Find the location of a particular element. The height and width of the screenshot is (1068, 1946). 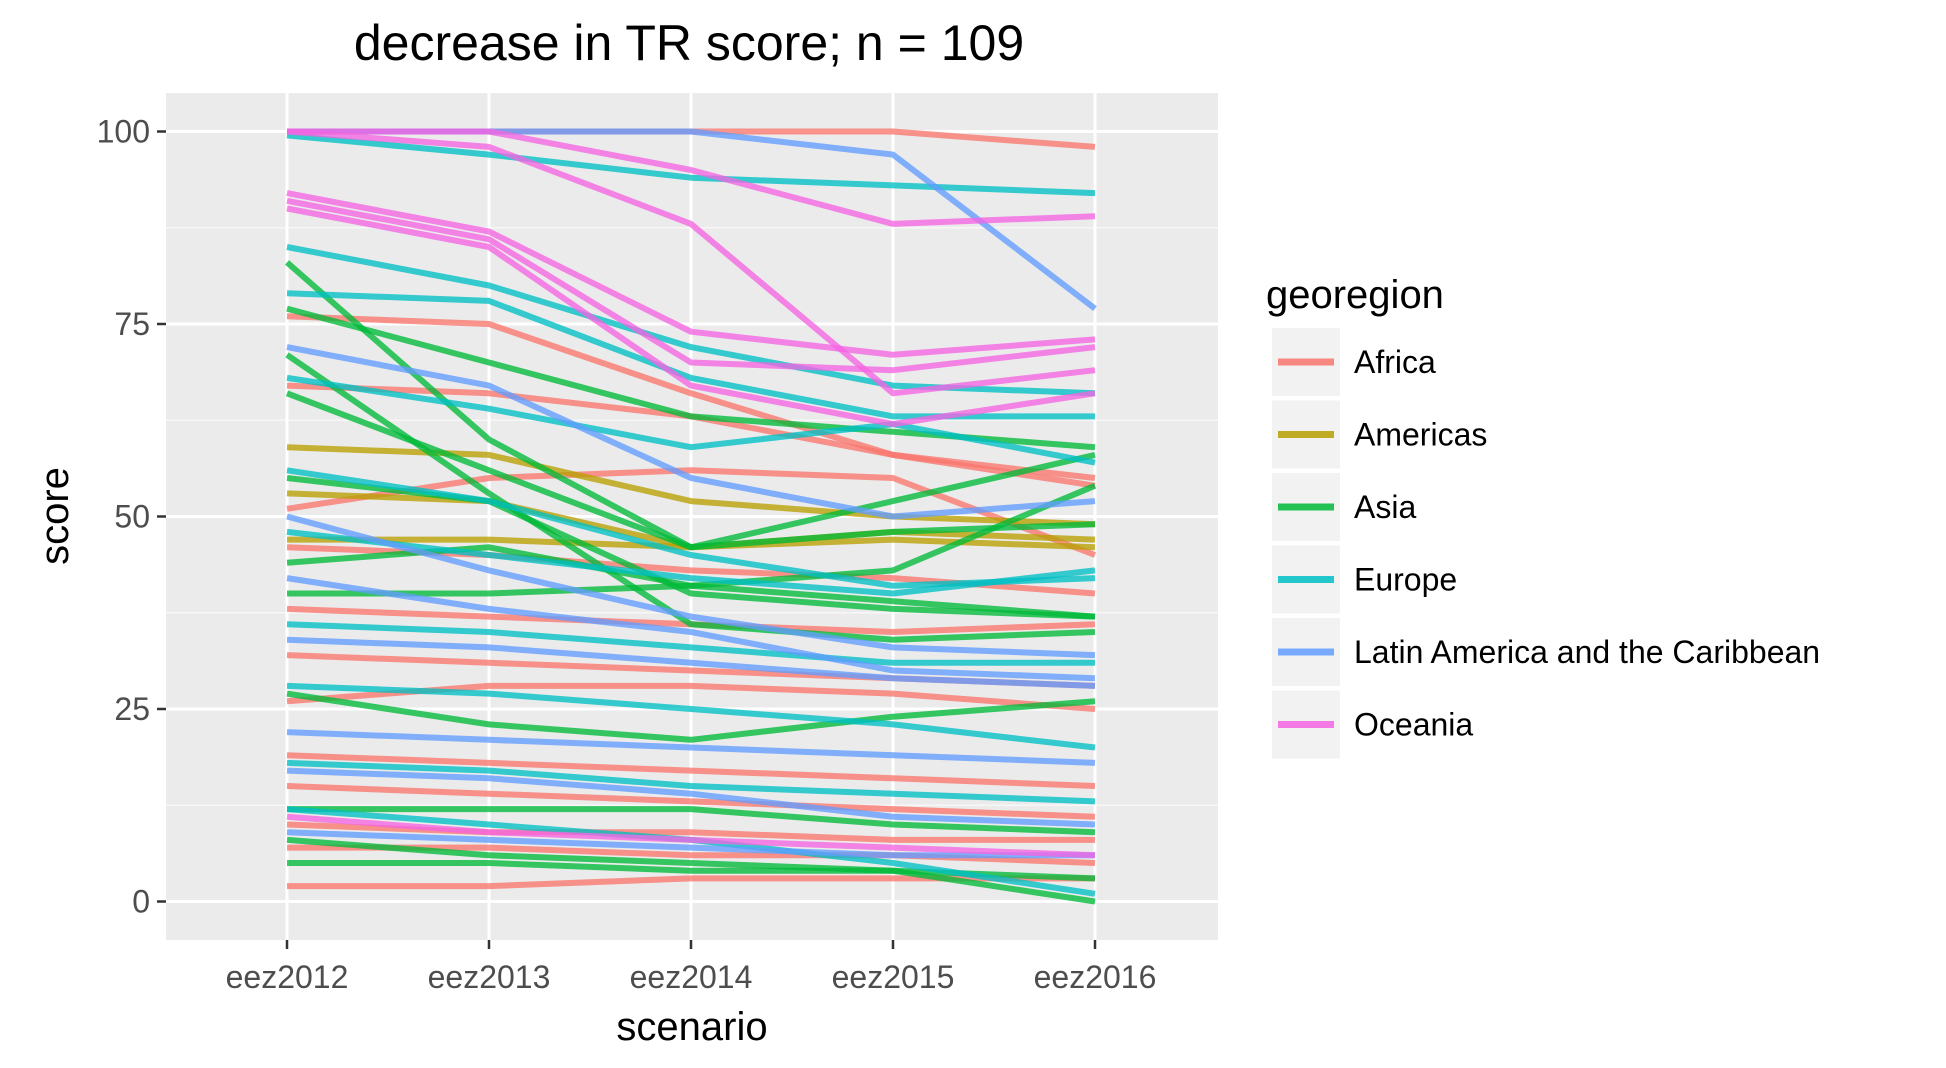

x-axis: eez2012 eez2013 eez2014 eez2015 eez2016 is located at coordinates (691, 967).